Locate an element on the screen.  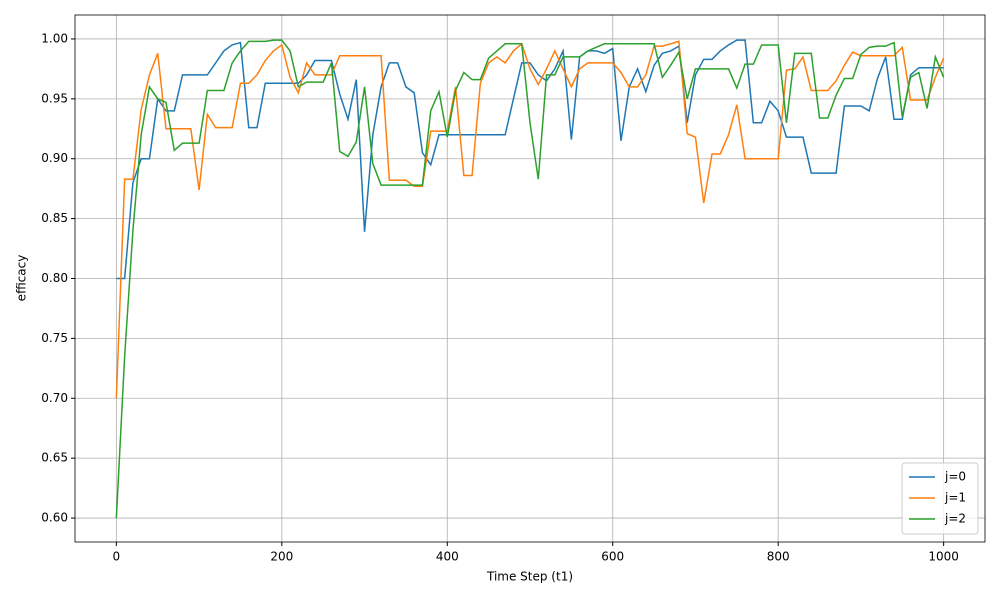
y-tick-label: 0.60 is located at coordinates (54, 518).